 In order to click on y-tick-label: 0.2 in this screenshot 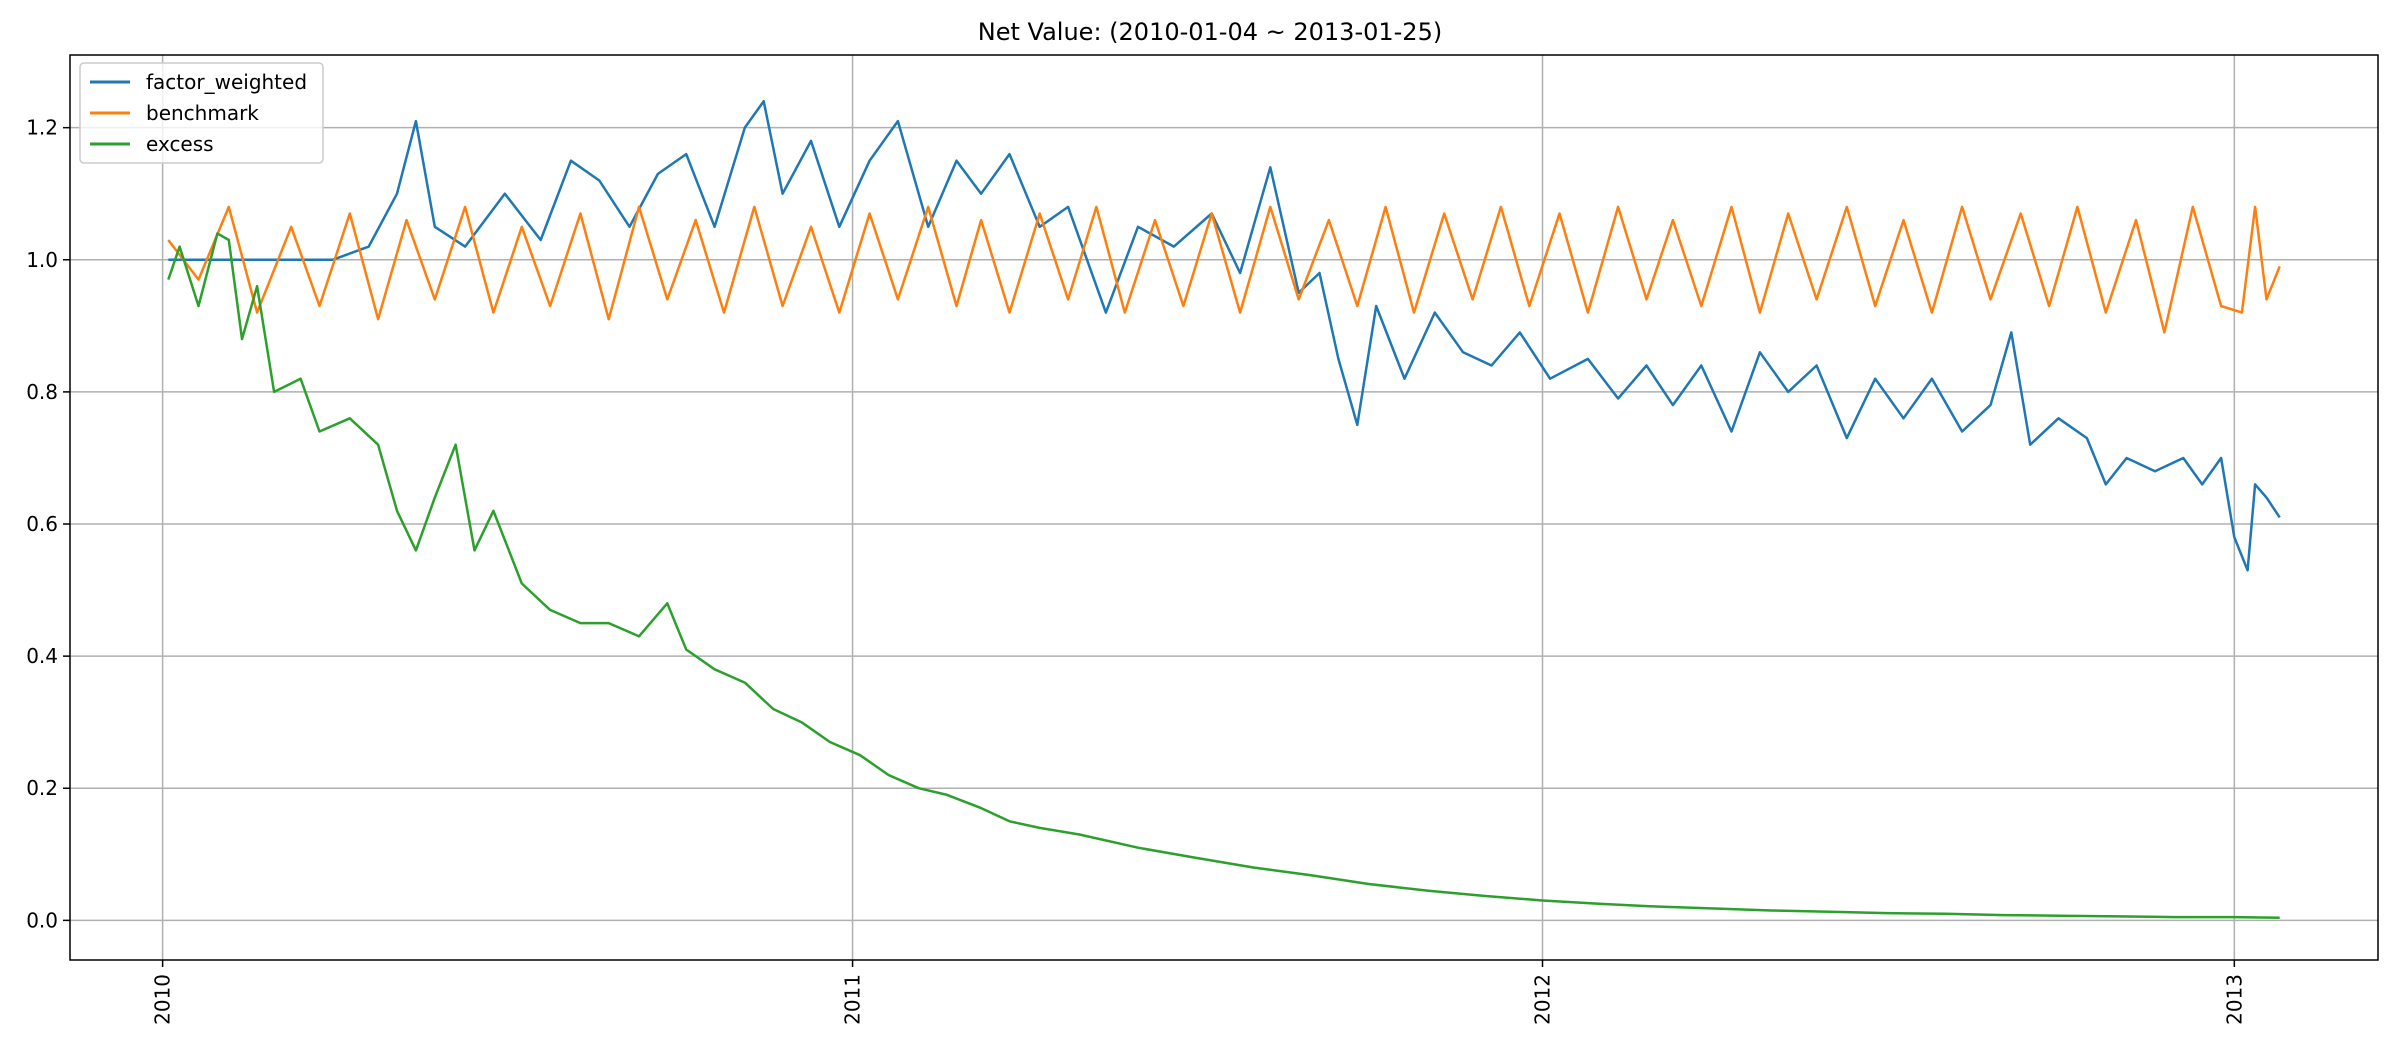, I will do `click(42, 788)`.